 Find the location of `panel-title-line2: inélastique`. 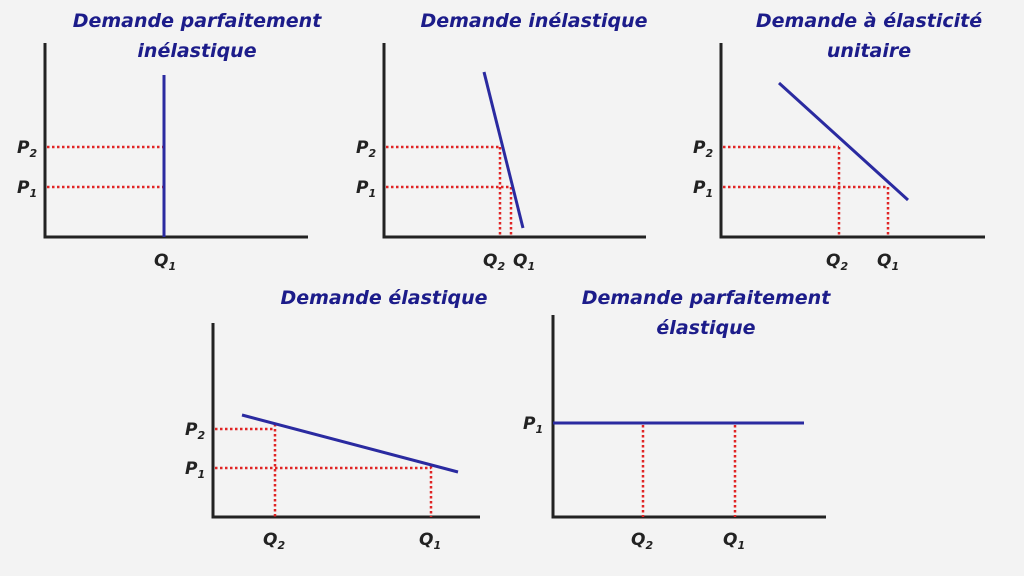

panel-title-line2: inélastique is located at coordinates (196, 51).